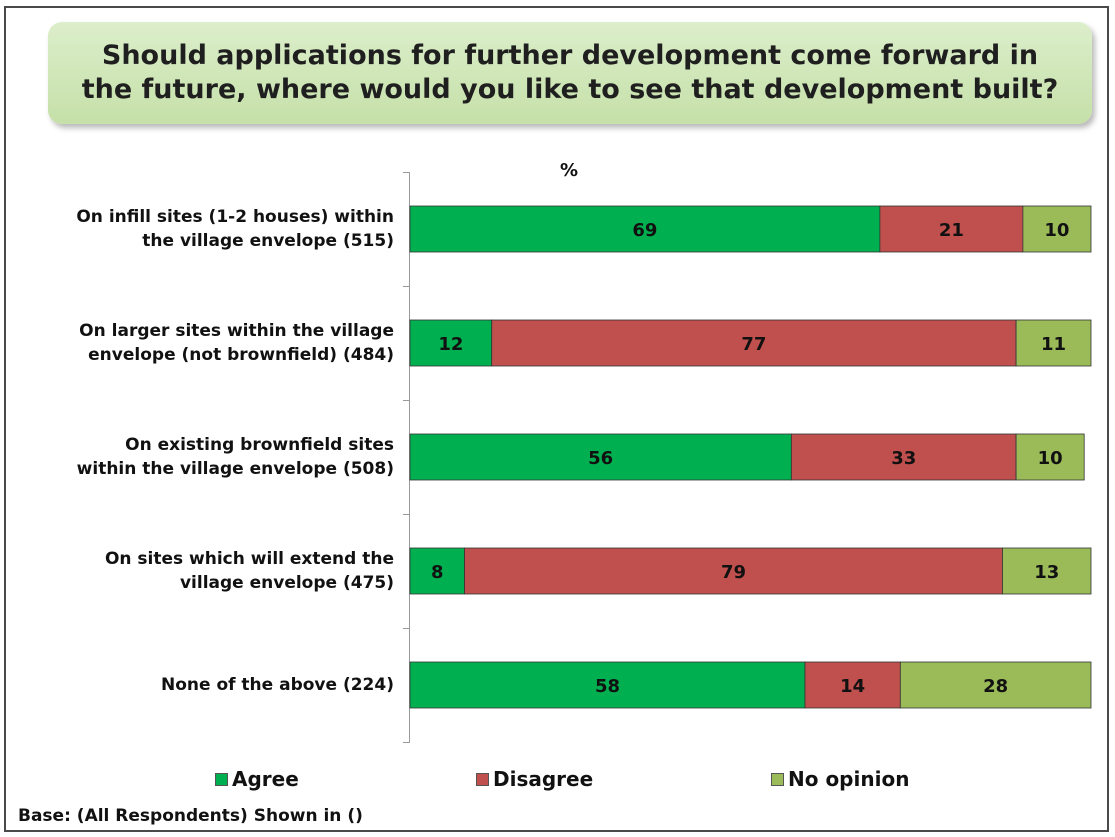  I want to click on legend-label-disagree: Disagree, so click(543, 779).